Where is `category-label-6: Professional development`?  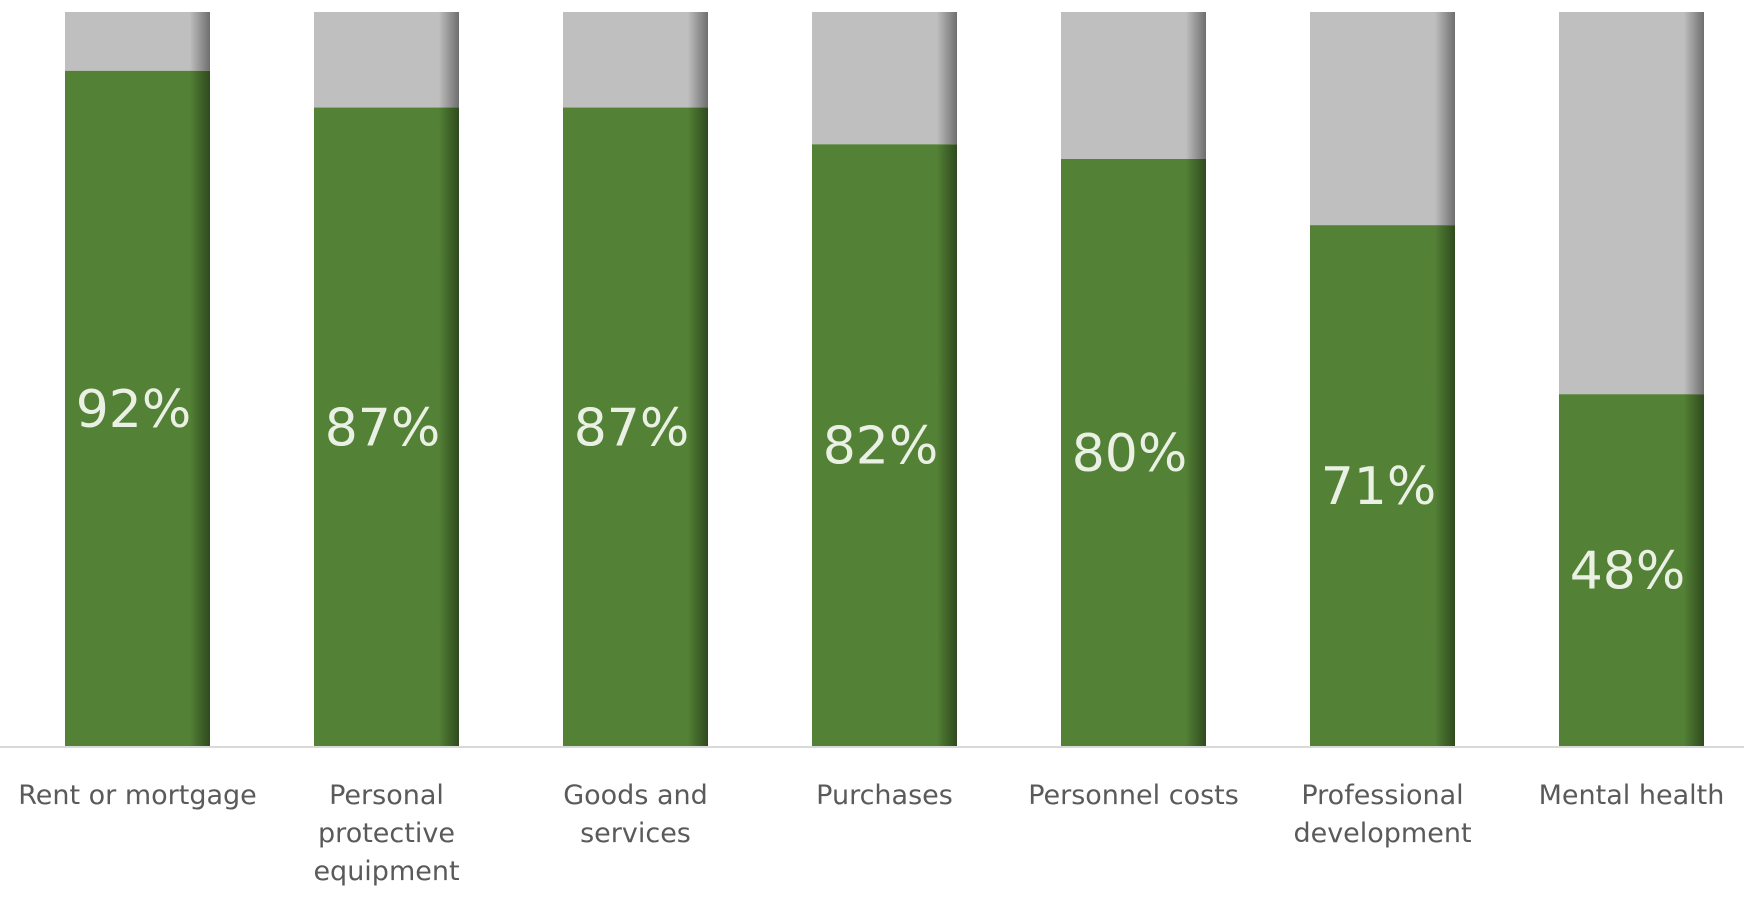 category-label-6: Professional development is located at coordinates (1382, 814).